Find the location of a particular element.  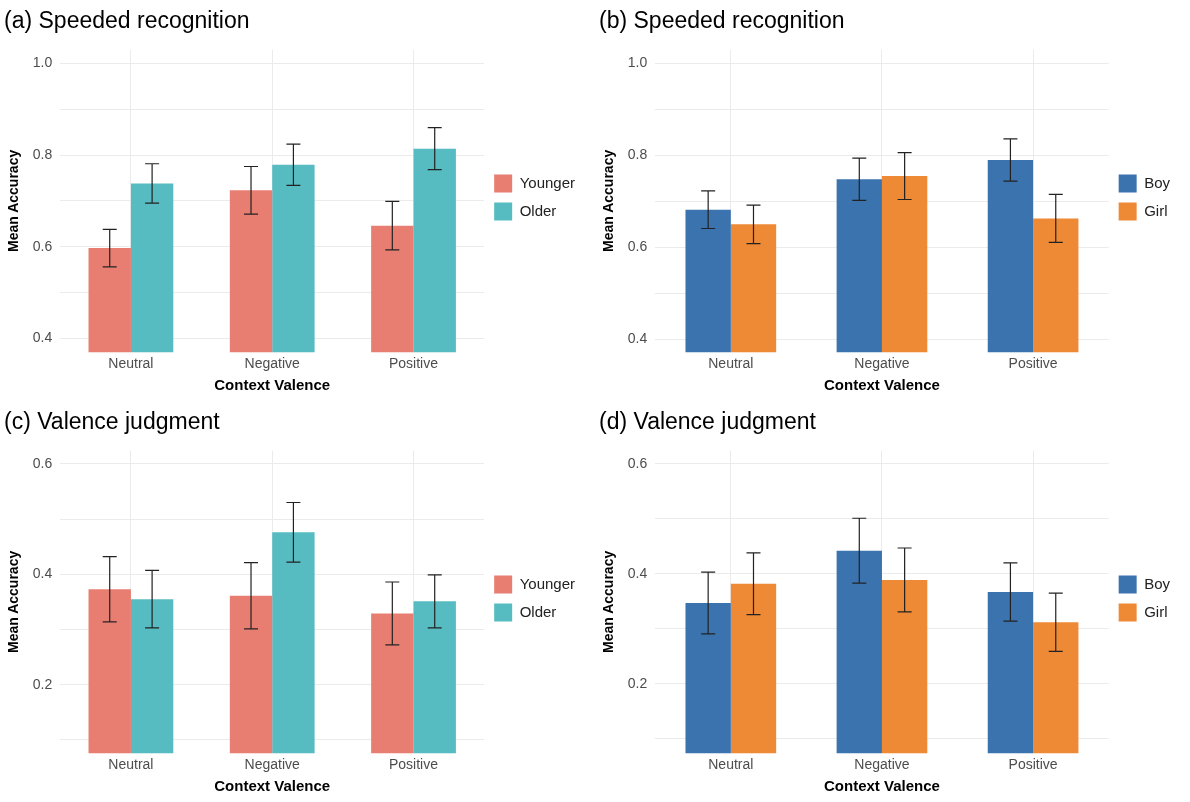

chart-title: (b) Speeded recognition is located at coordinates (722, 20).